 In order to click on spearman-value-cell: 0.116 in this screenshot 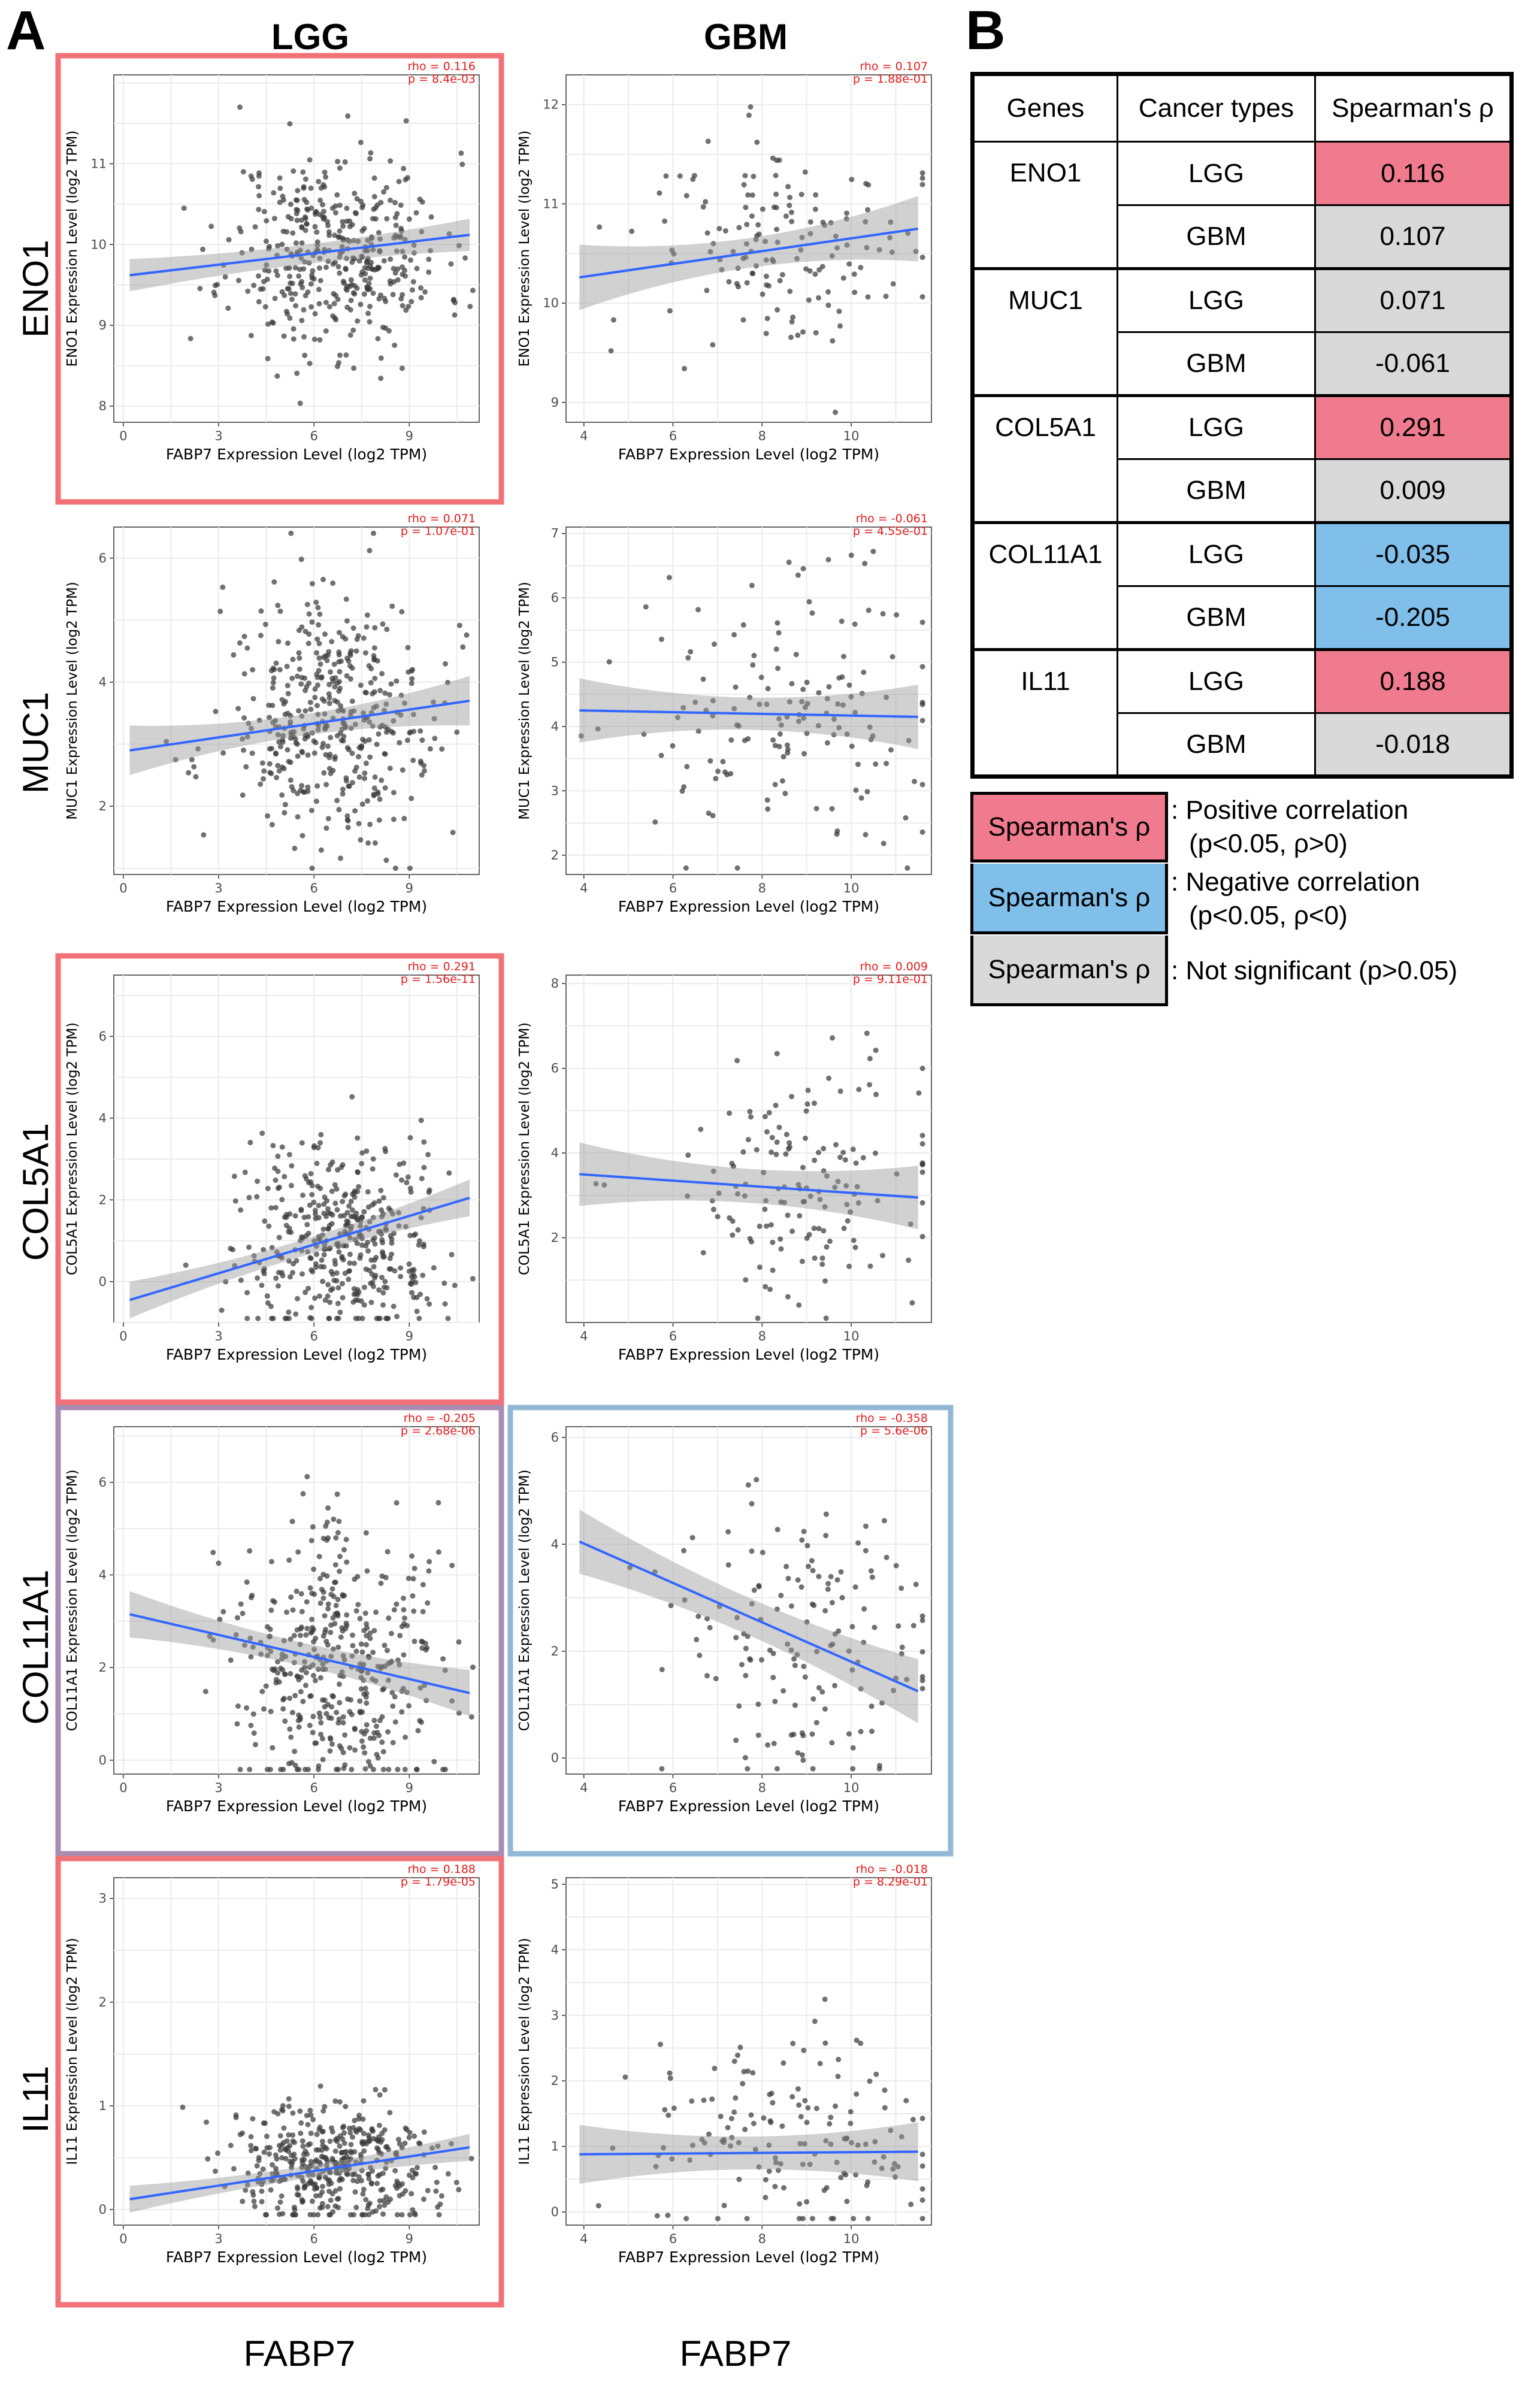, I will do `click(1413, 173)`.